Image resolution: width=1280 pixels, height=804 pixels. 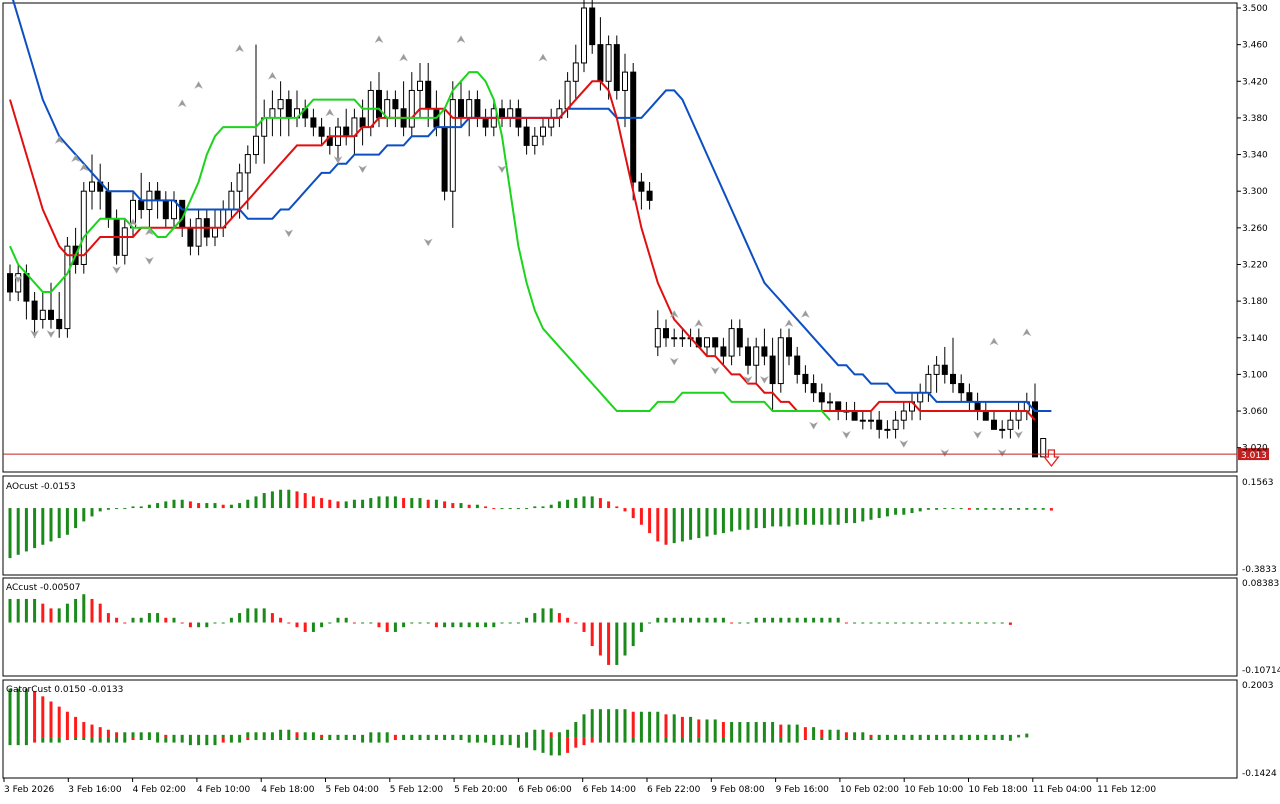 What do you see at coordinates (933, 790) in the screenshot?
I see `x-tick-label: 10 Feb 10:00` at bounding box center [933, 790].